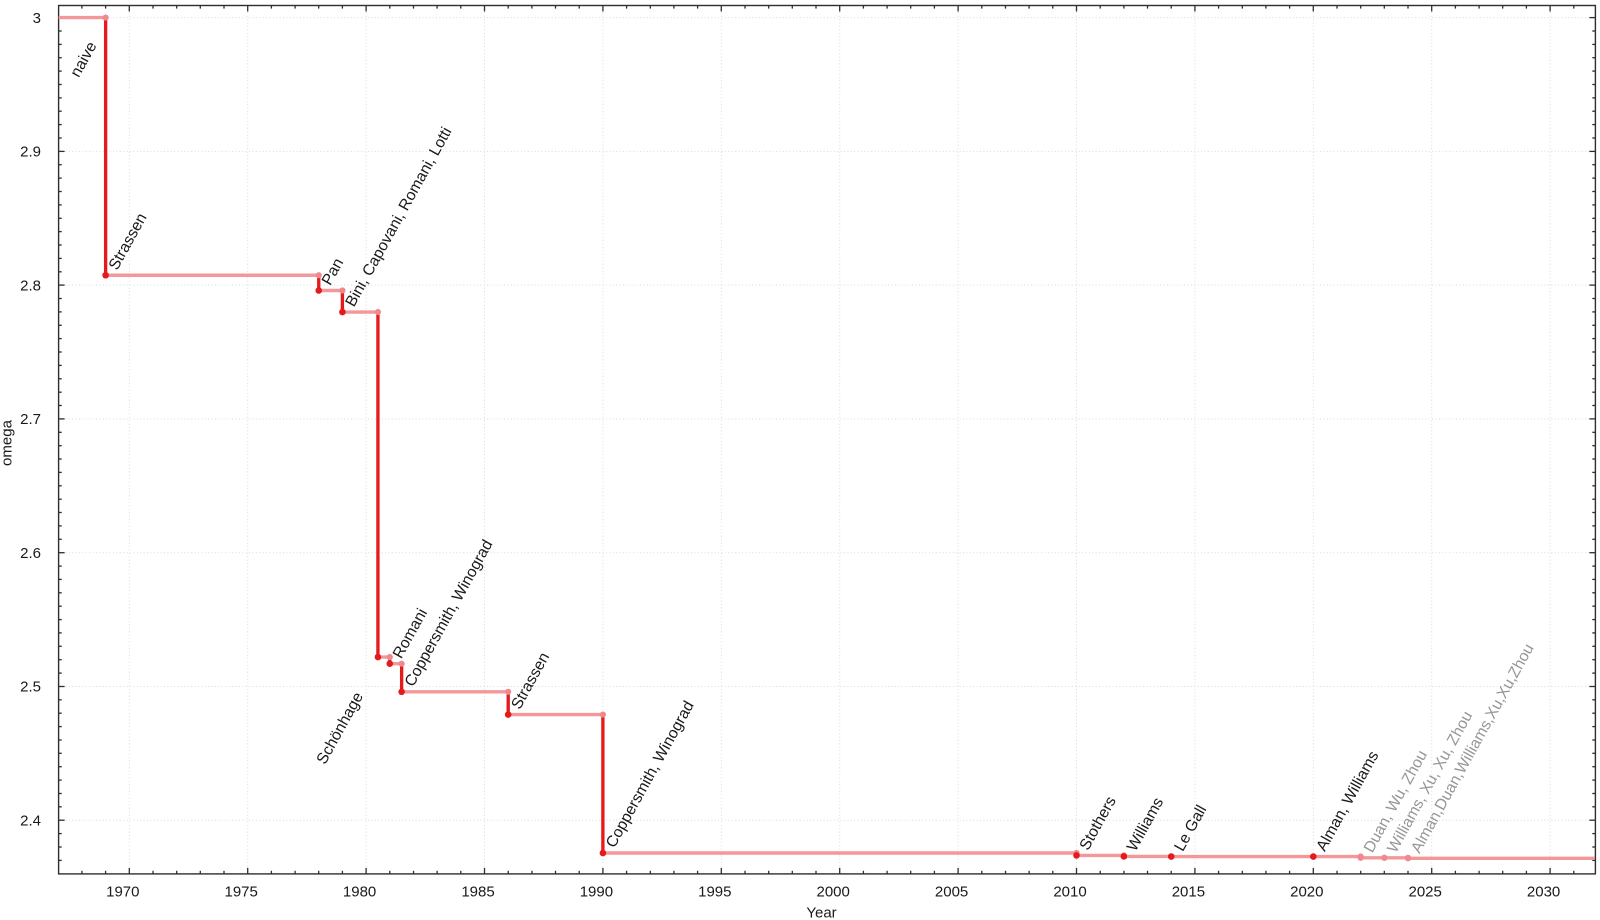 The width and height of the screenshot is (1600, 920). What do you see at coordinates (951, 892) in the screenshot?
I see `svg-text: 2005` at bounding box center [951, 892].